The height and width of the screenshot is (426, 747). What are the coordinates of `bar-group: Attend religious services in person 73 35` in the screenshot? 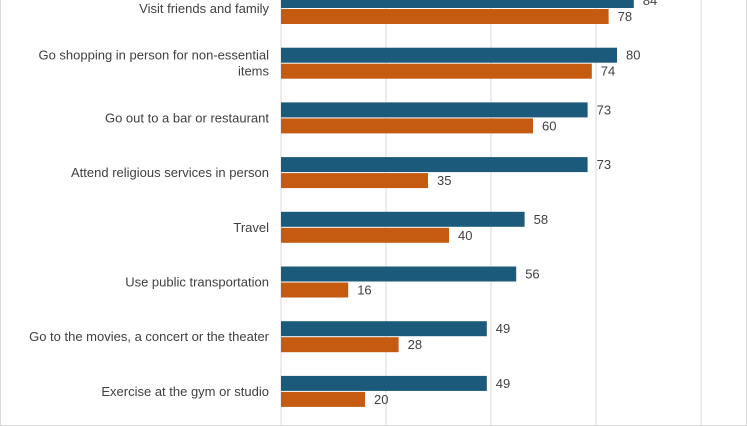 It's located at (341, 173).